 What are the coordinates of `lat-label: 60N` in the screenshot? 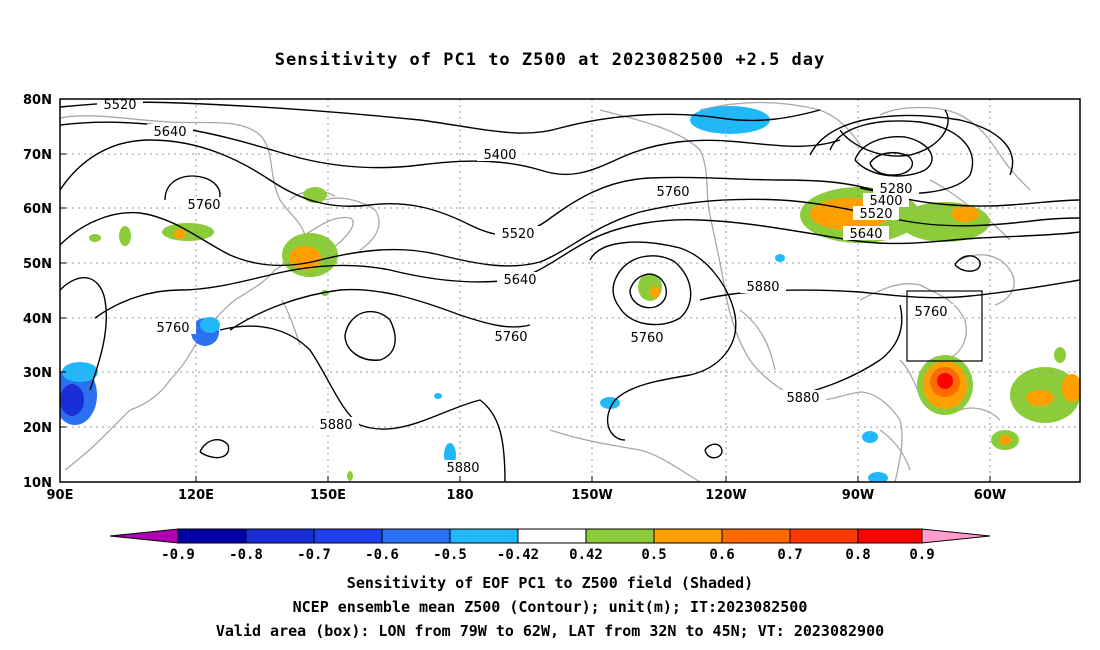 It's located at (37, 209).